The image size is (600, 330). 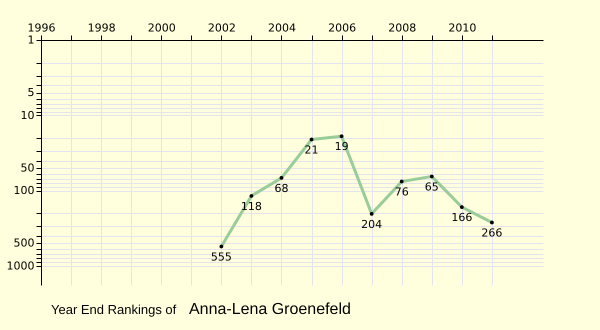 What do you see at coordinates (162, 28) in the screenshot?
I see `x-tick-label: 2000` at bounding box center [162, 28].